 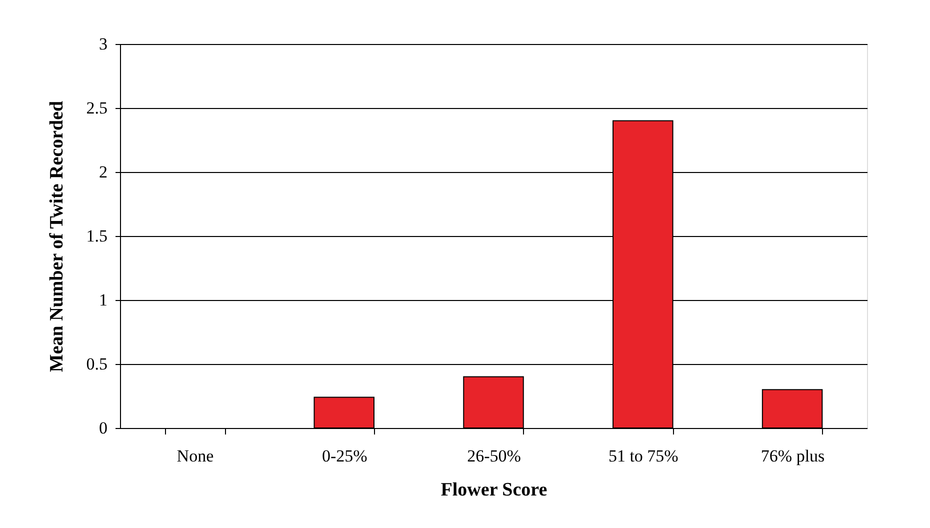 I want to click on y-tick-label: 0.5, so click(x=97, y=364).